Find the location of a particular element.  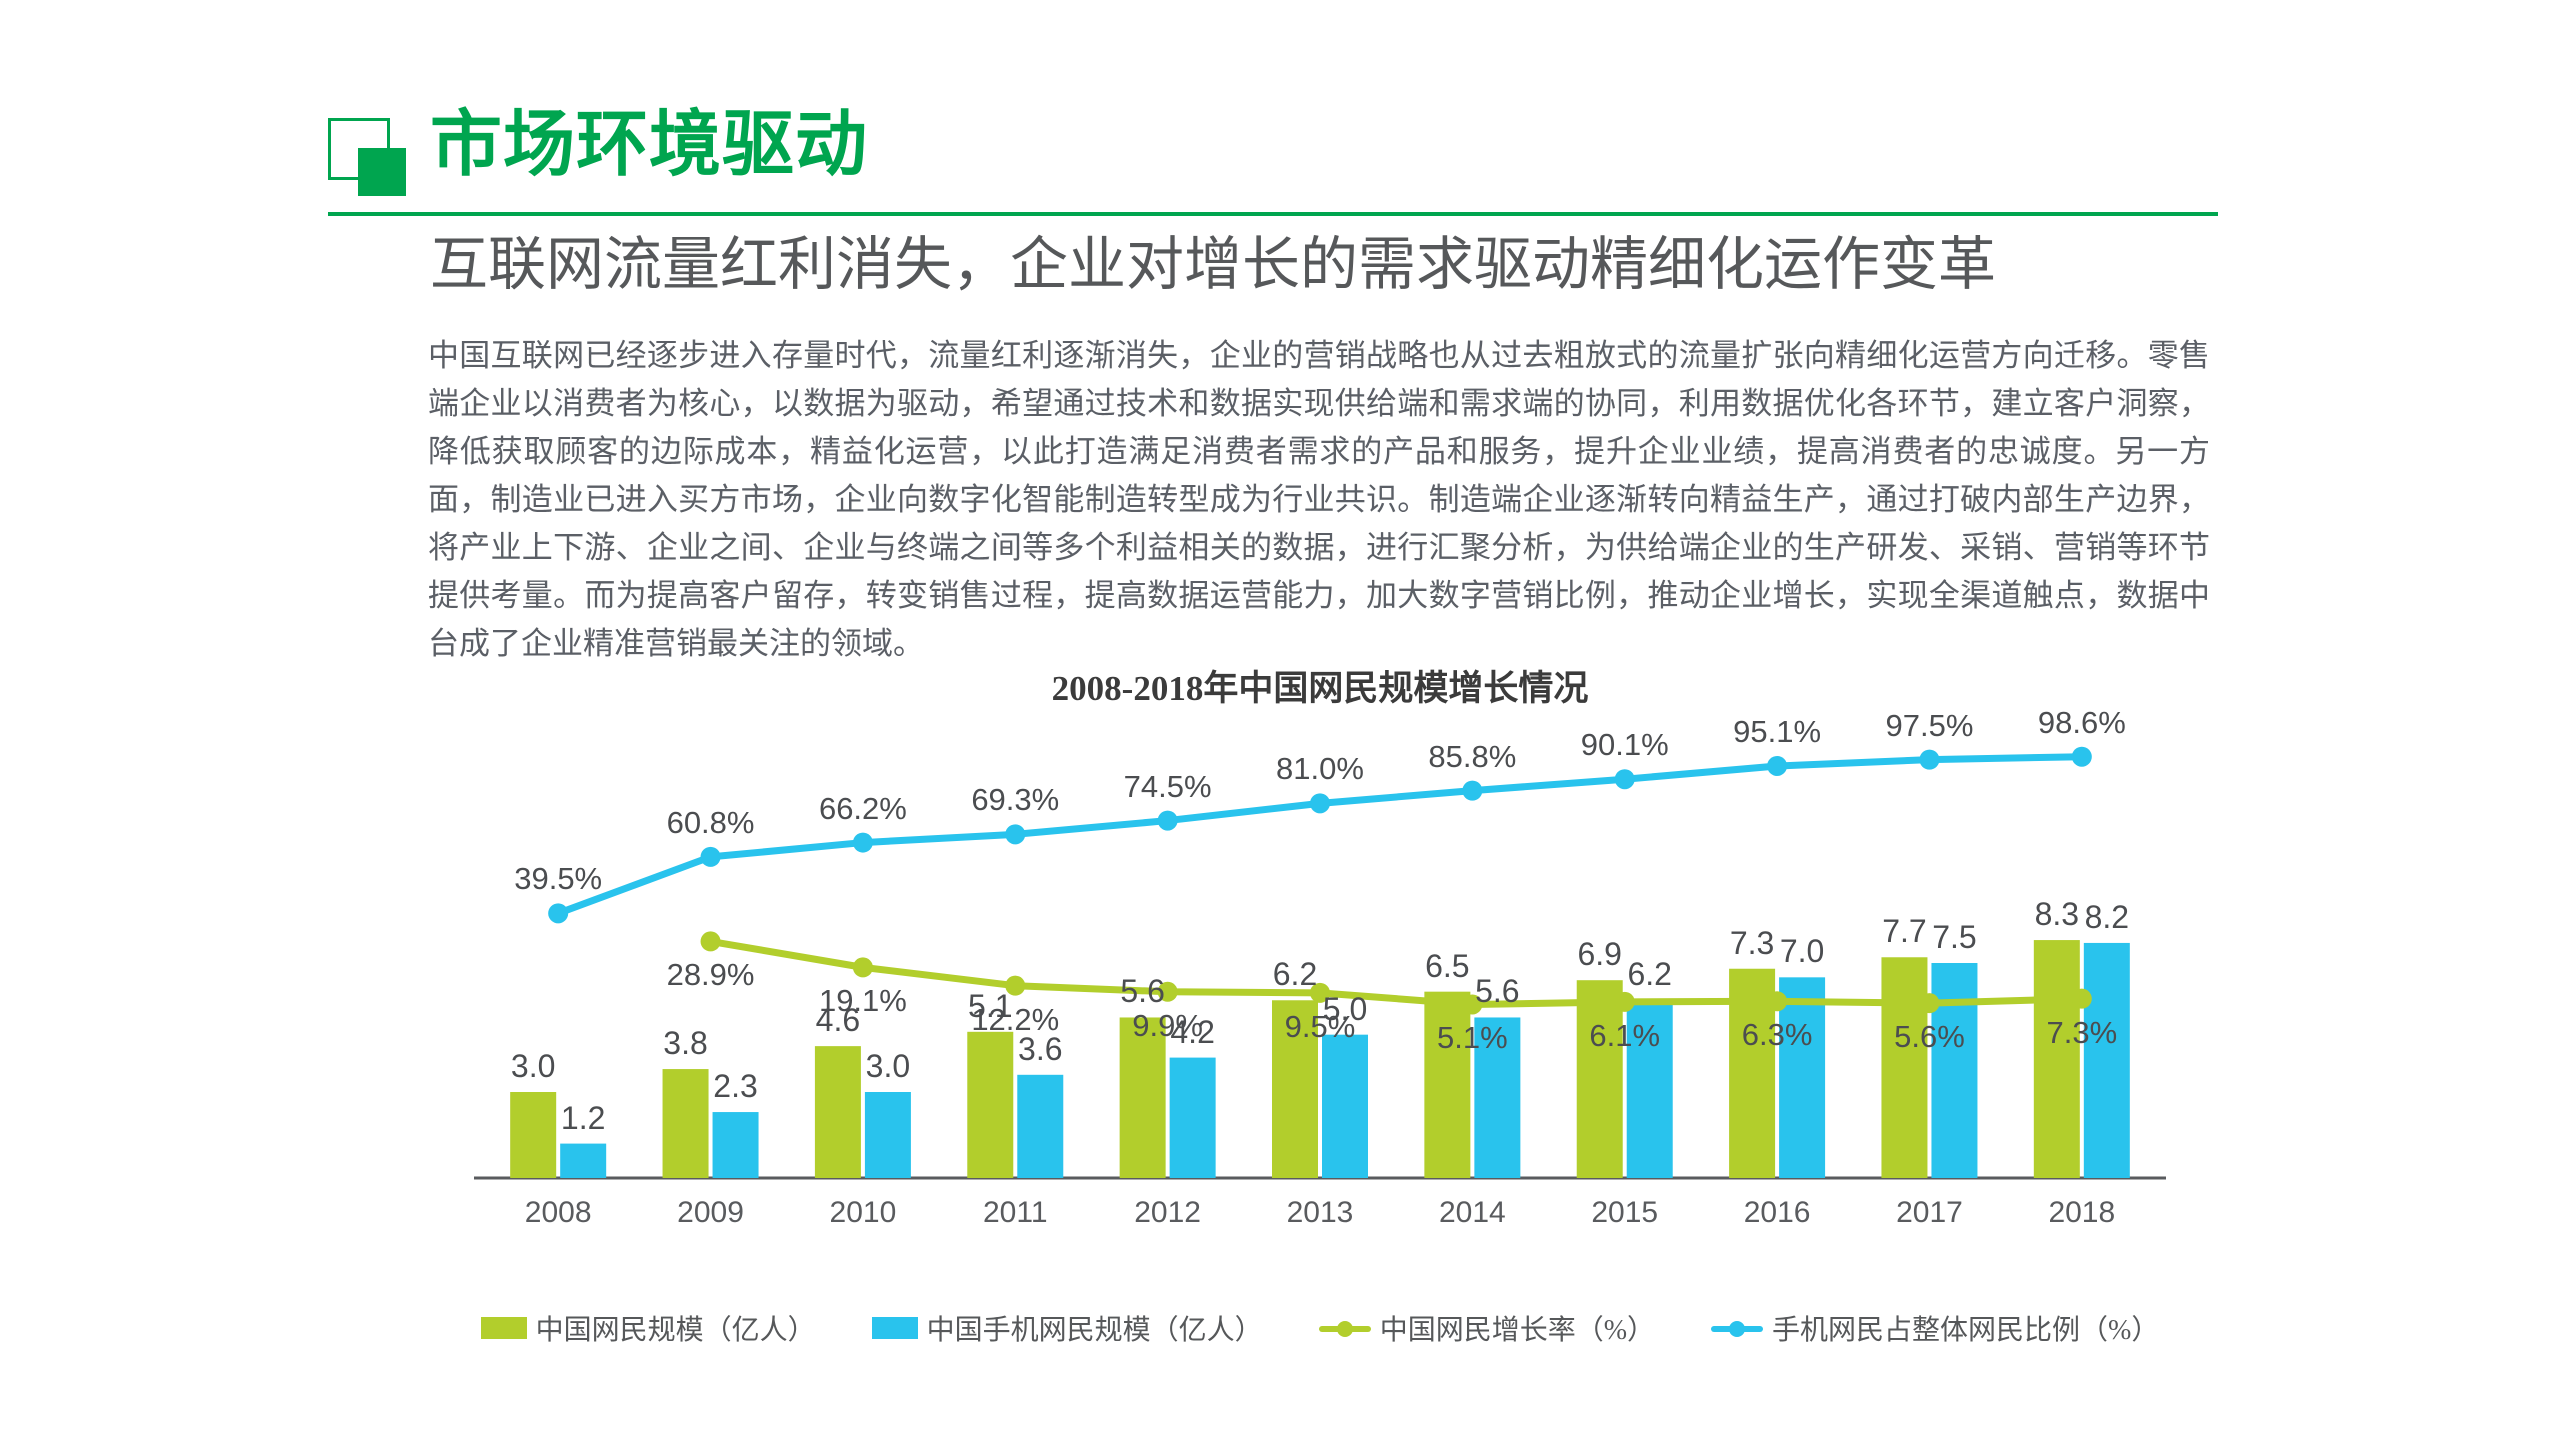

line-value-label: 6.1% is located at coordinates (1625, 1035).